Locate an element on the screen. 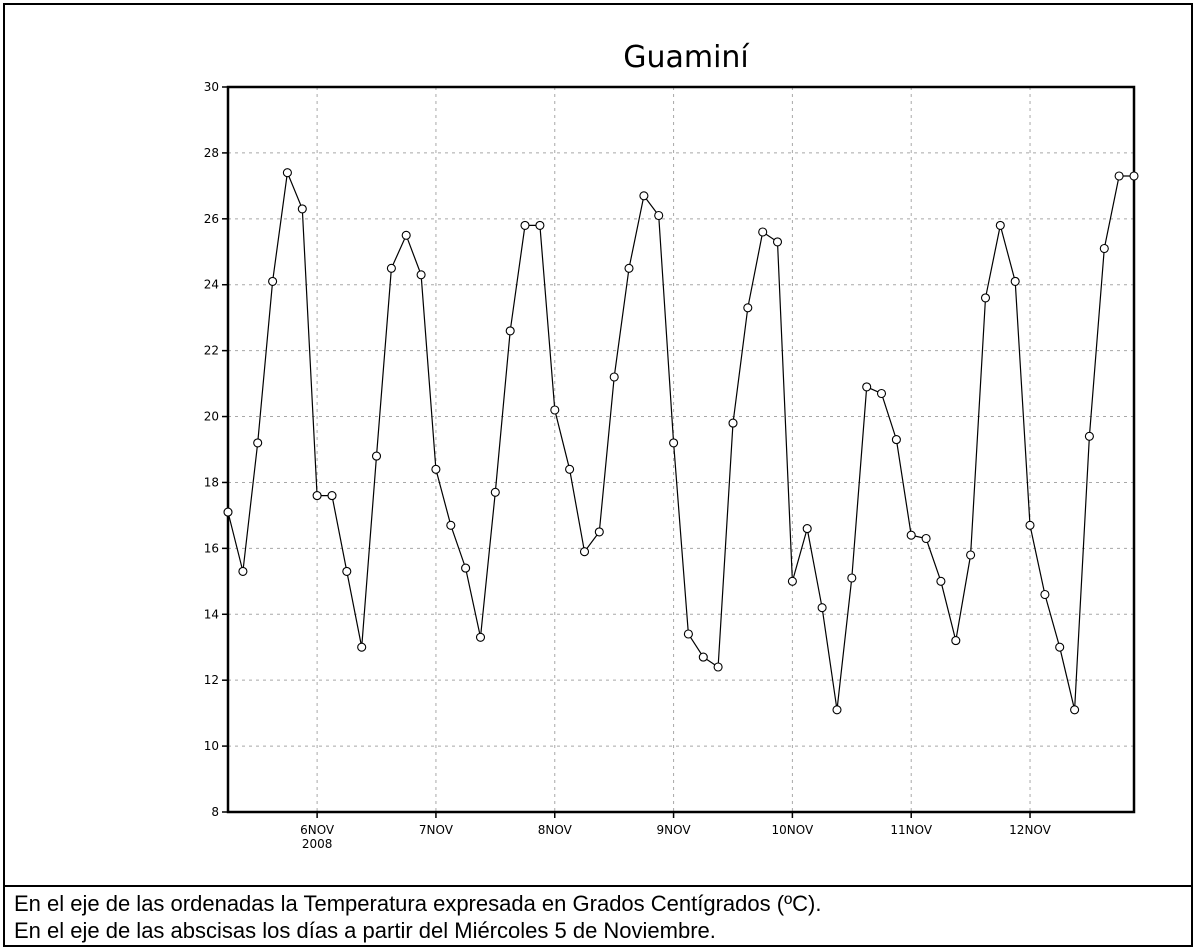 This screenshot has width=1196, height=949. x-tick-label: 10NOV is located at coordinates (793, 830).